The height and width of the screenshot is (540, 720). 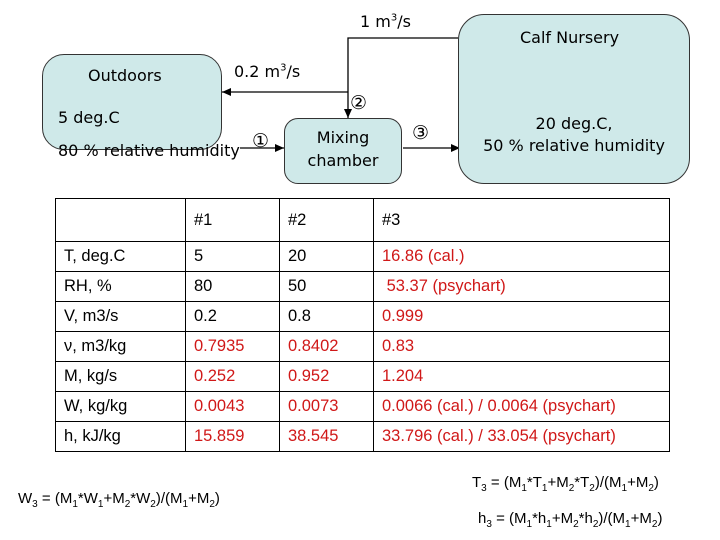 I want to click on state-point-2-marker: ②, so click(x=359, y=103).